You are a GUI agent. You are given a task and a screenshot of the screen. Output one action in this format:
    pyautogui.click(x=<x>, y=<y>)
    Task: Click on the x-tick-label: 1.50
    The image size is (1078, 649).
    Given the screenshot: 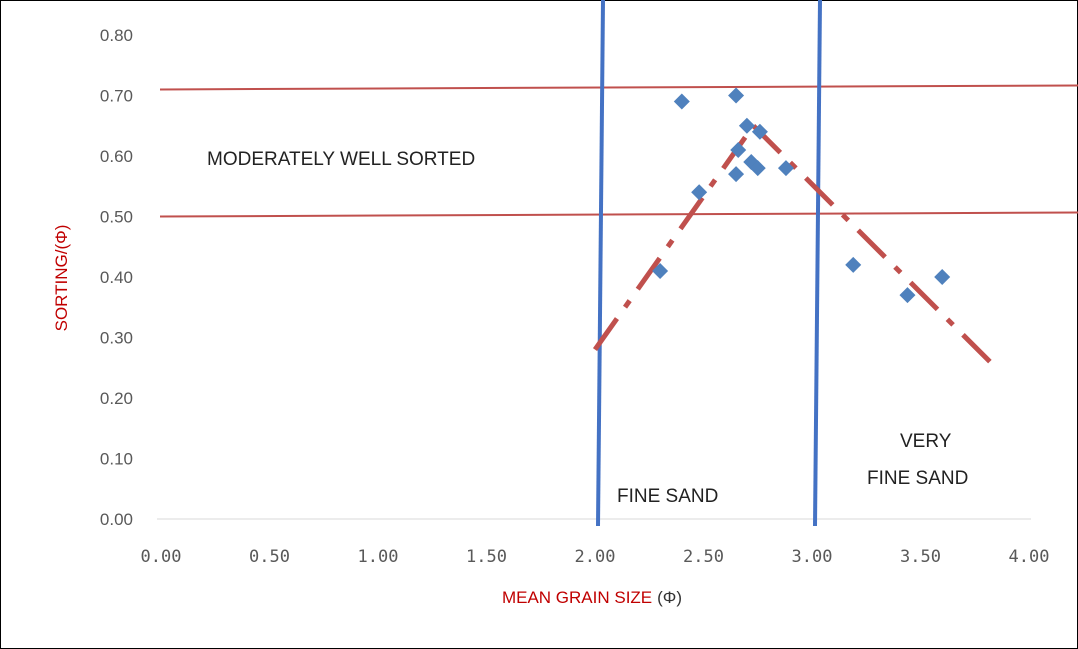 What is the action you would take?
    pyautogui.click(x=486, y=557)
    